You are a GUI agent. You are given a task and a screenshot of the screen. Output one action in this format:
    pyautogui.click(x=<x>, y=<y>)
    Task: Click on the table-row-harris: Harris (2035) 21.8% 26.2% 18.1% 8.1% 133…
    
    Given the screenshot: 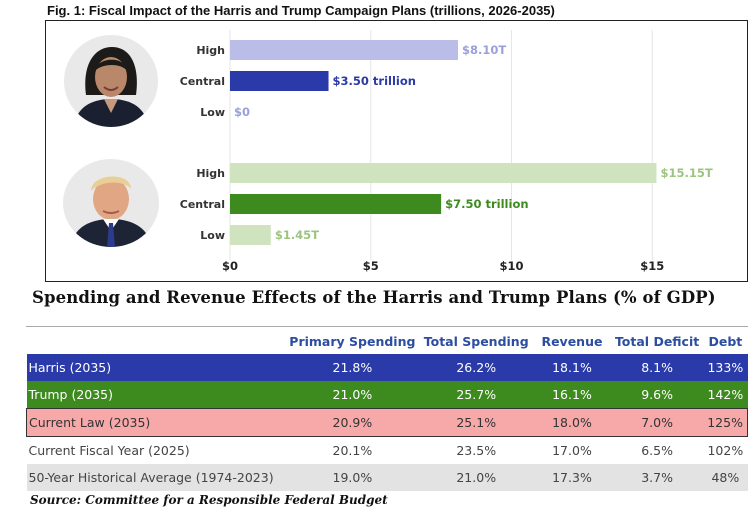 What is the action you would take?
    pyautogui.click(x=387, y=367)
    